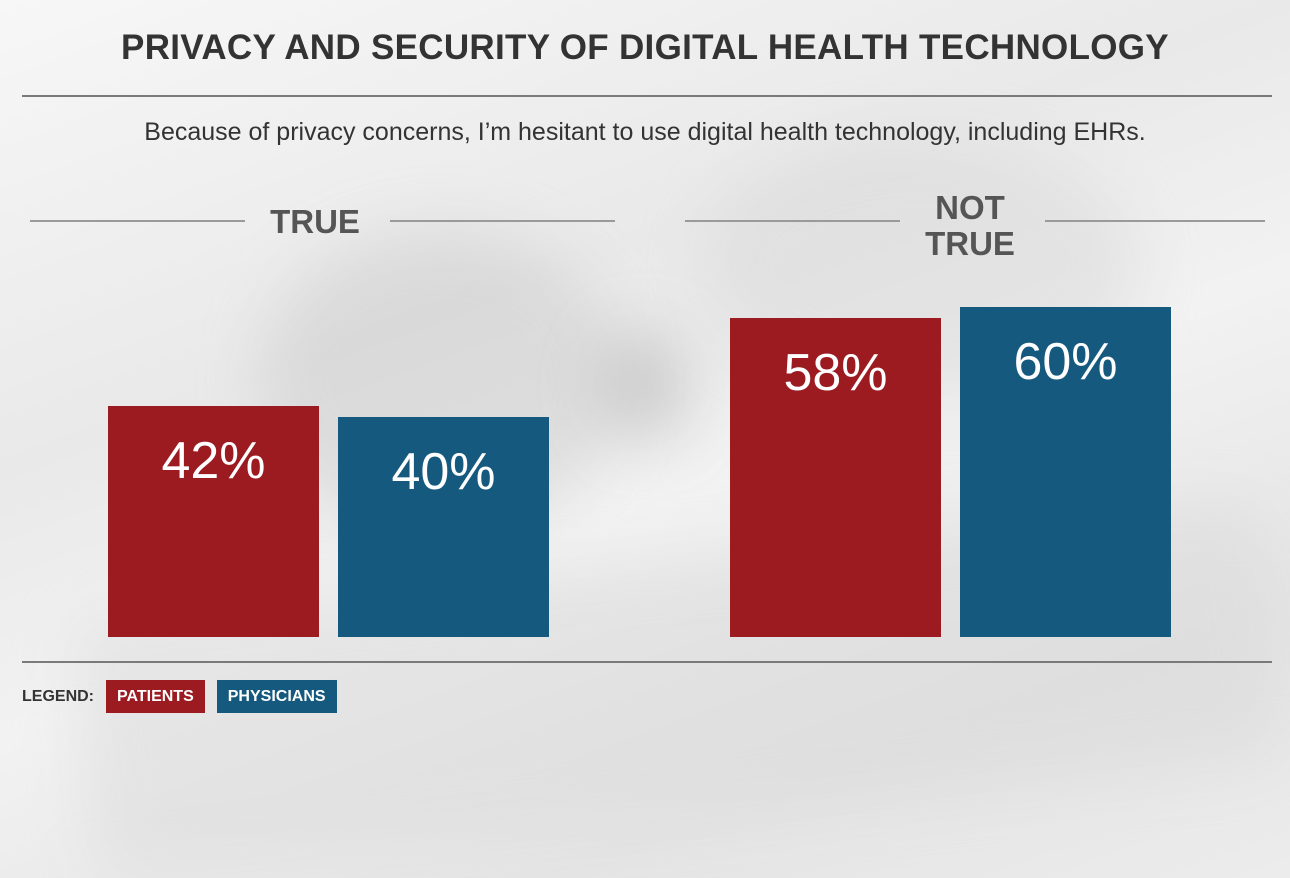  What do you see at coordinates (647, 96) in the screenshot?
I see `title-divider` at bounding box center [647, 96].